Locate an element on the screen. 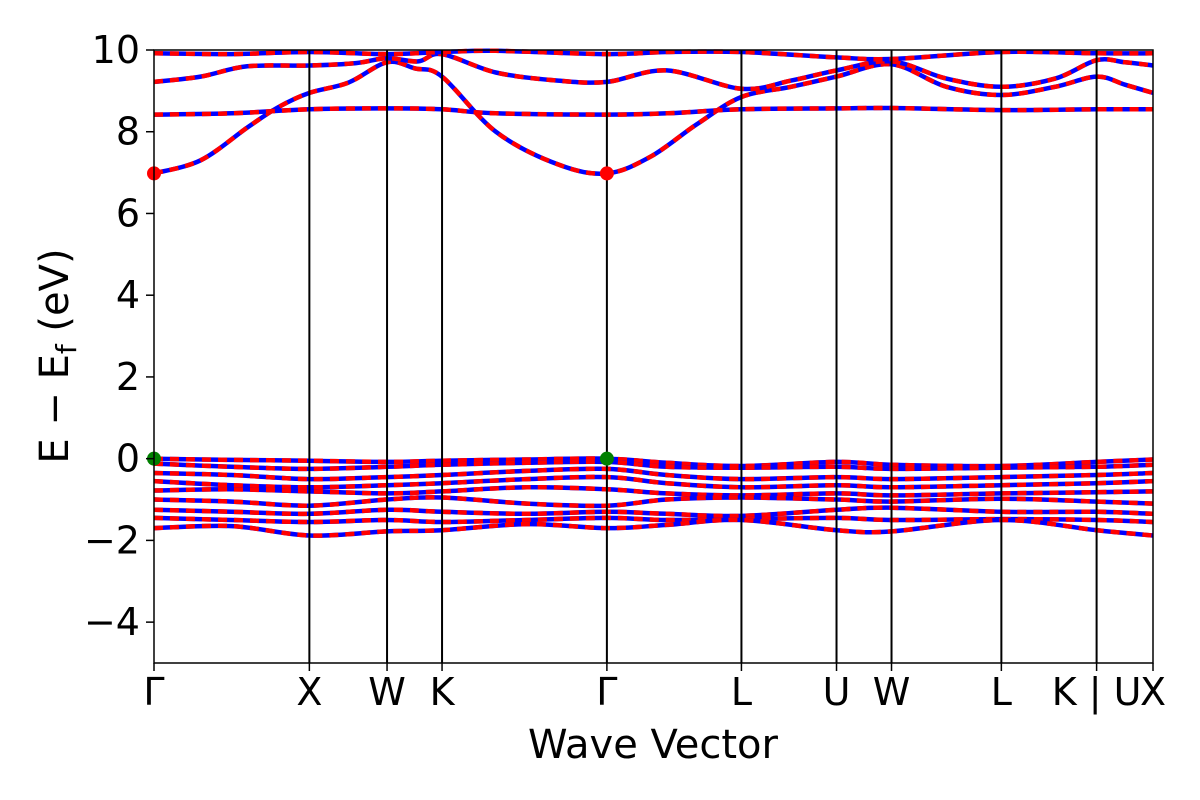  band-edge-markers is located at coordinates (380, 316).